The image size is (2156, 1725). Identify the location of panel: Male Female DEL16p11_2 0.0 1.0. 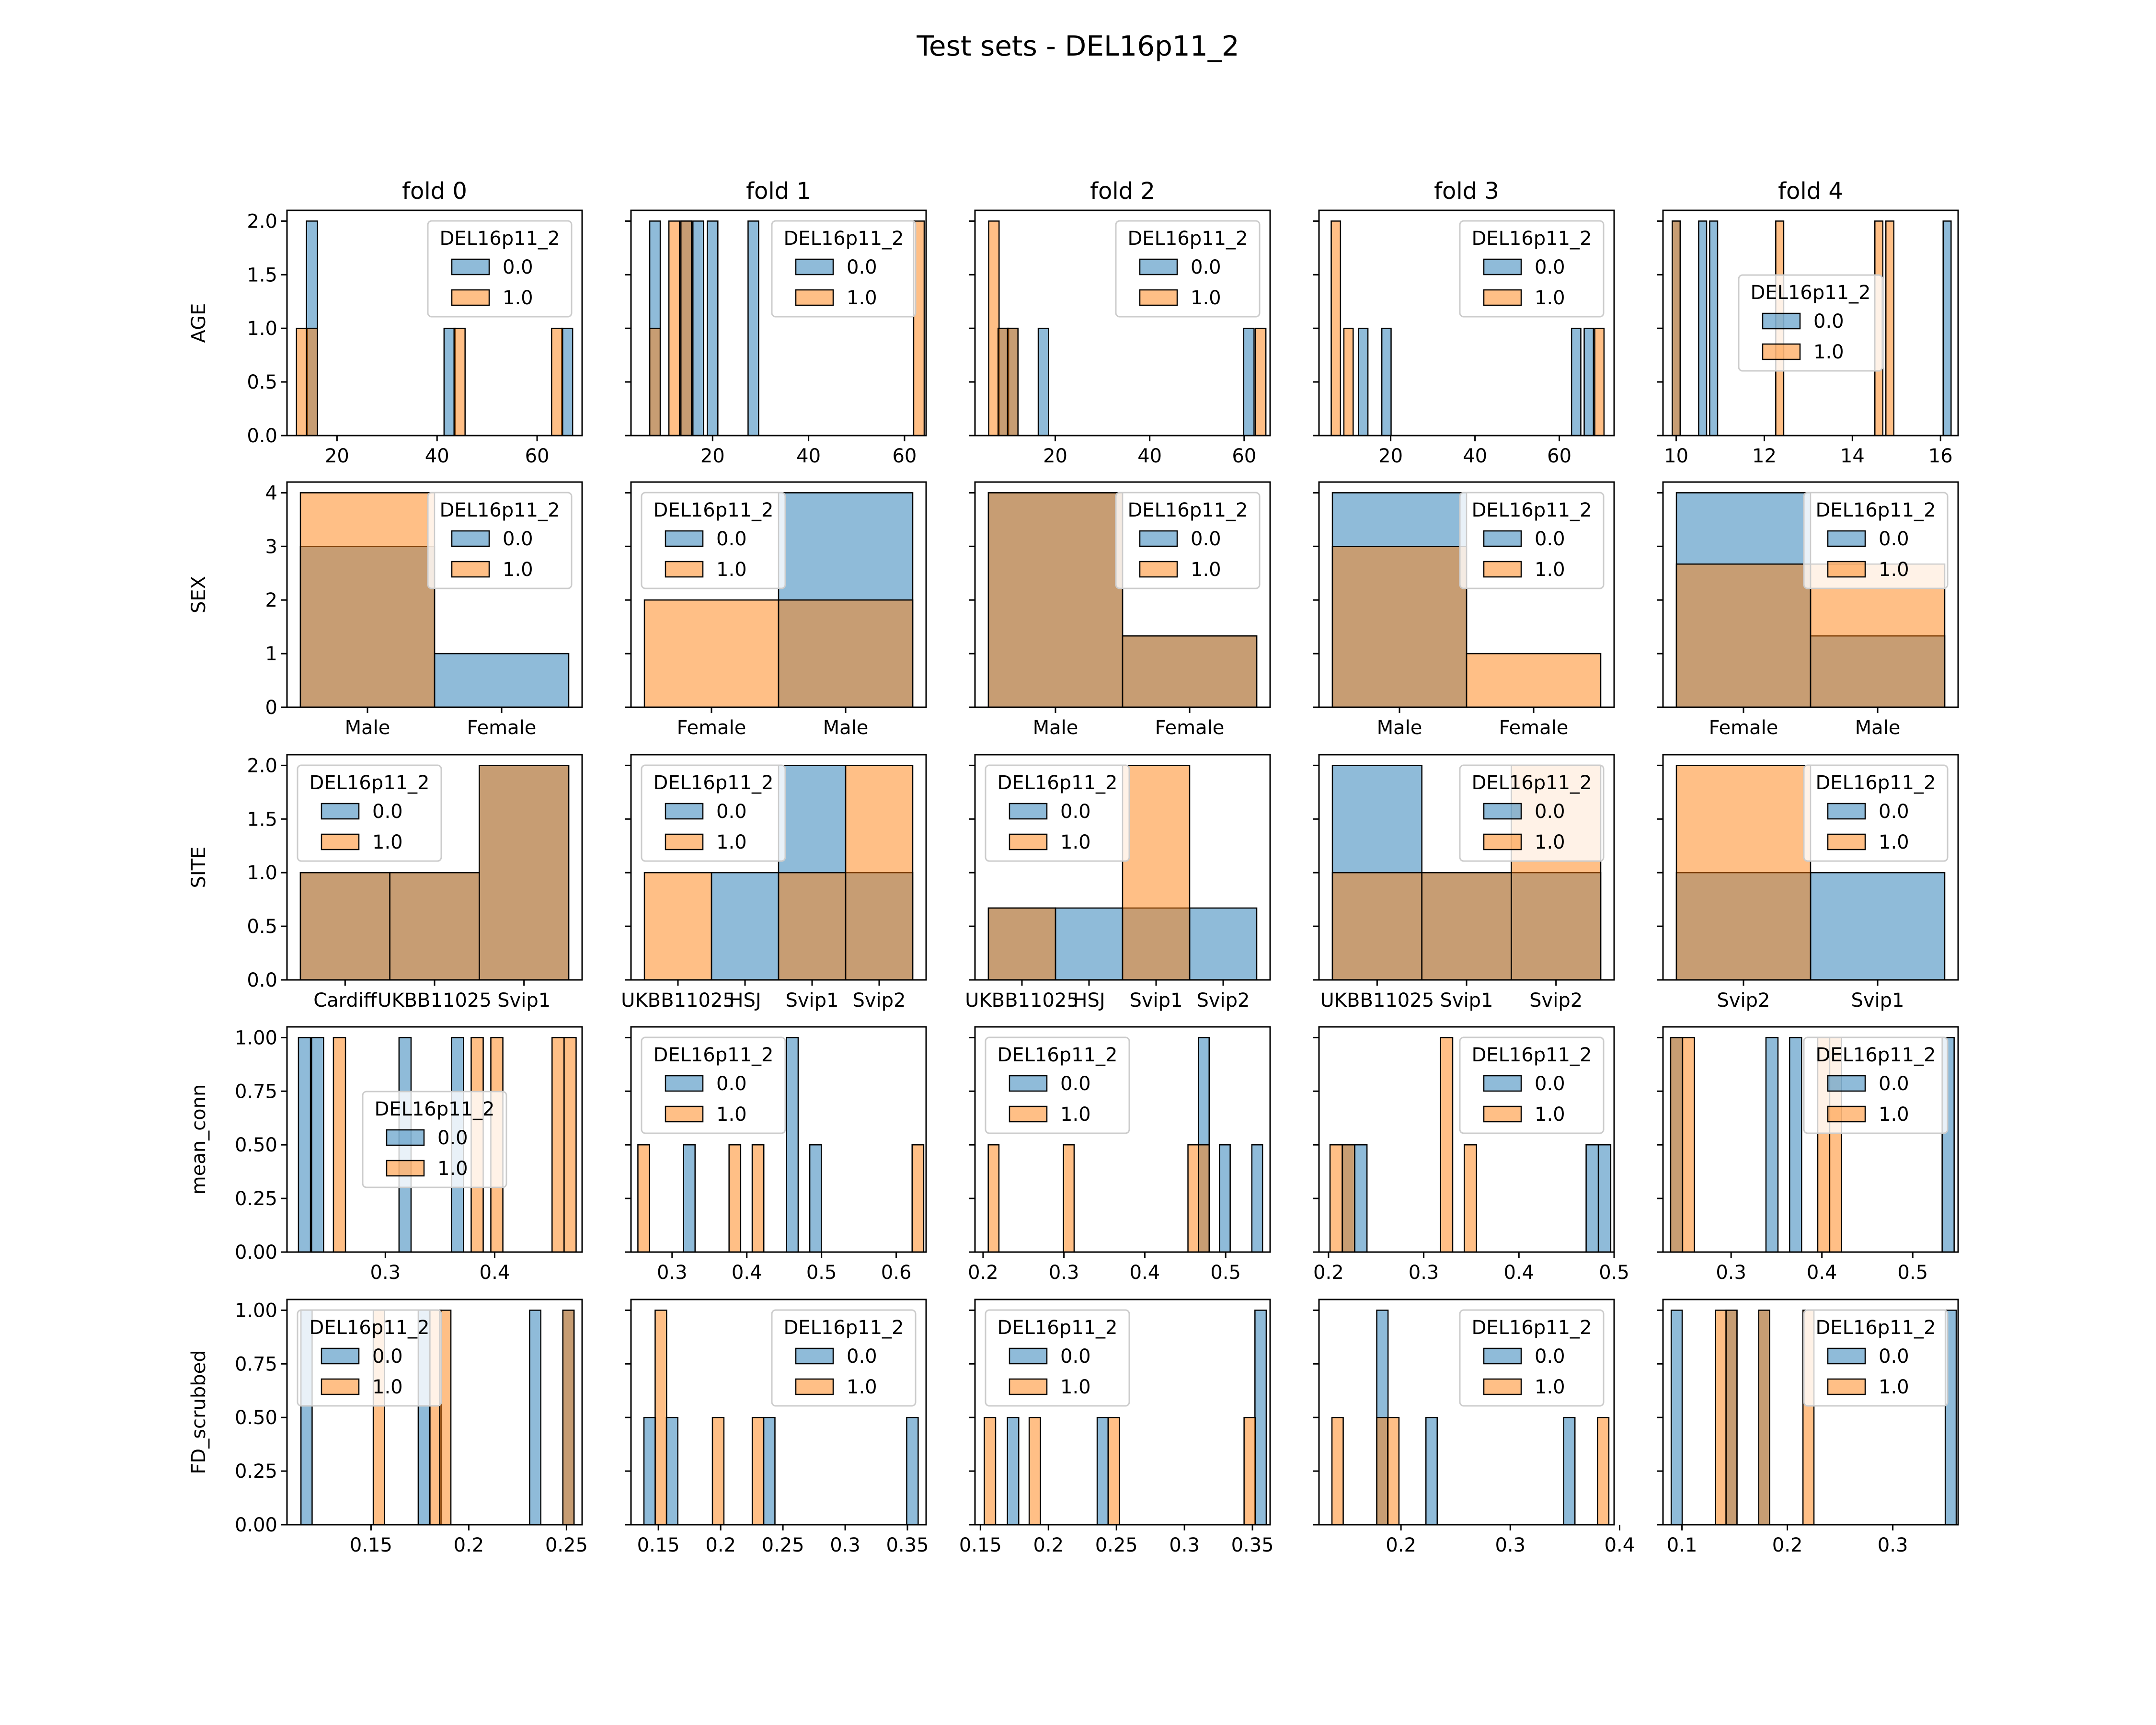
(1120, 610).